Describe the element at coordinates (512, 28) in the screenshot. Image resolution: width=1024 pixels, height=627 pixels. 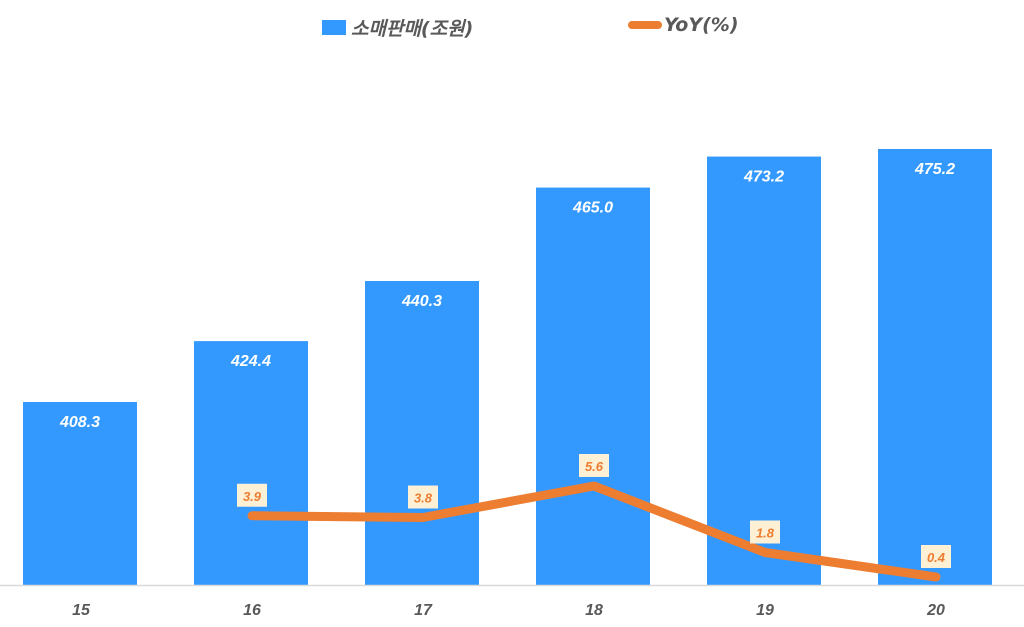
I see `chart-legend: 소매판매(조원) YoY(%)` at that location.